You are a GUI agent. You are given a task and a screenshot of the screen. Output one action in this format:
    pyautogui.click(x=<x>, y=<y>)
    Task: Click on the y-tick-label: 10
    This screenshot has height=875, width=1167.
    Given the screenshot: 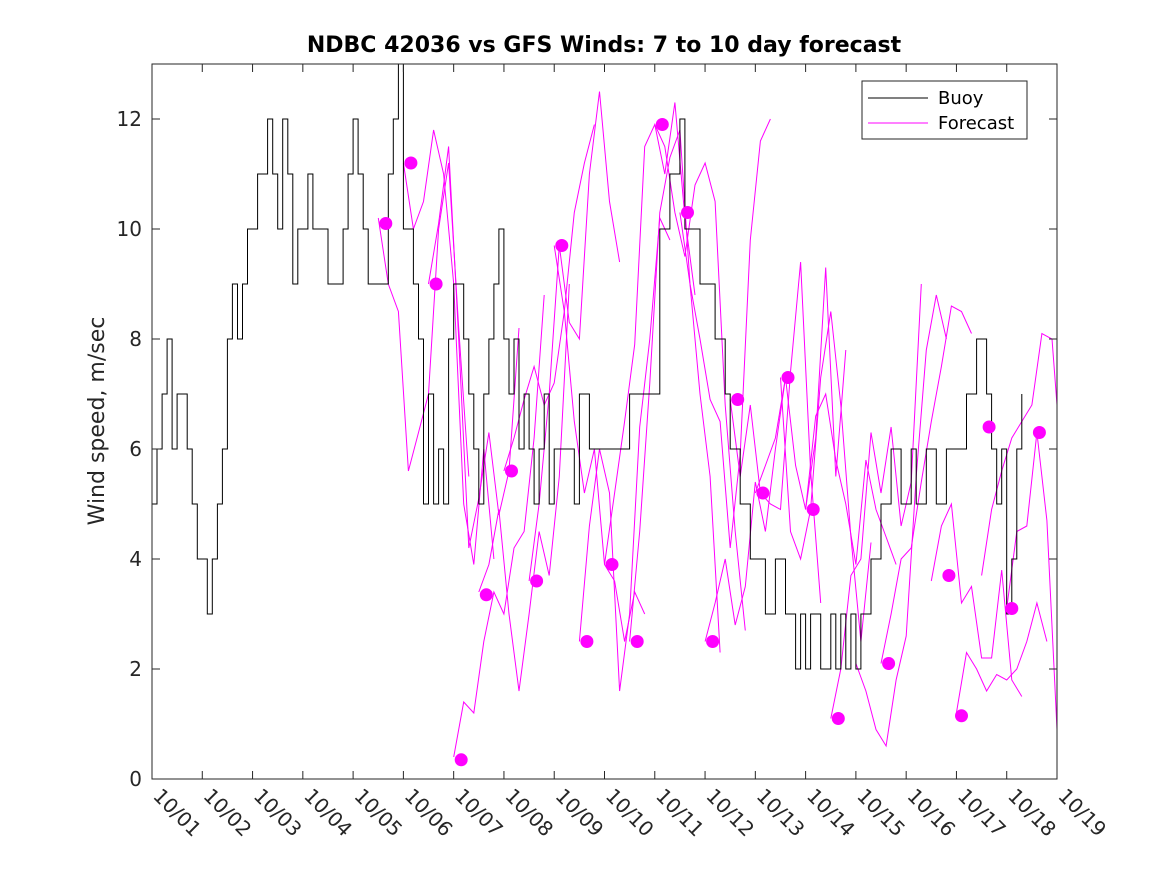 What is the action you would take?
    pyautogui.click(x=129, y=229)
    